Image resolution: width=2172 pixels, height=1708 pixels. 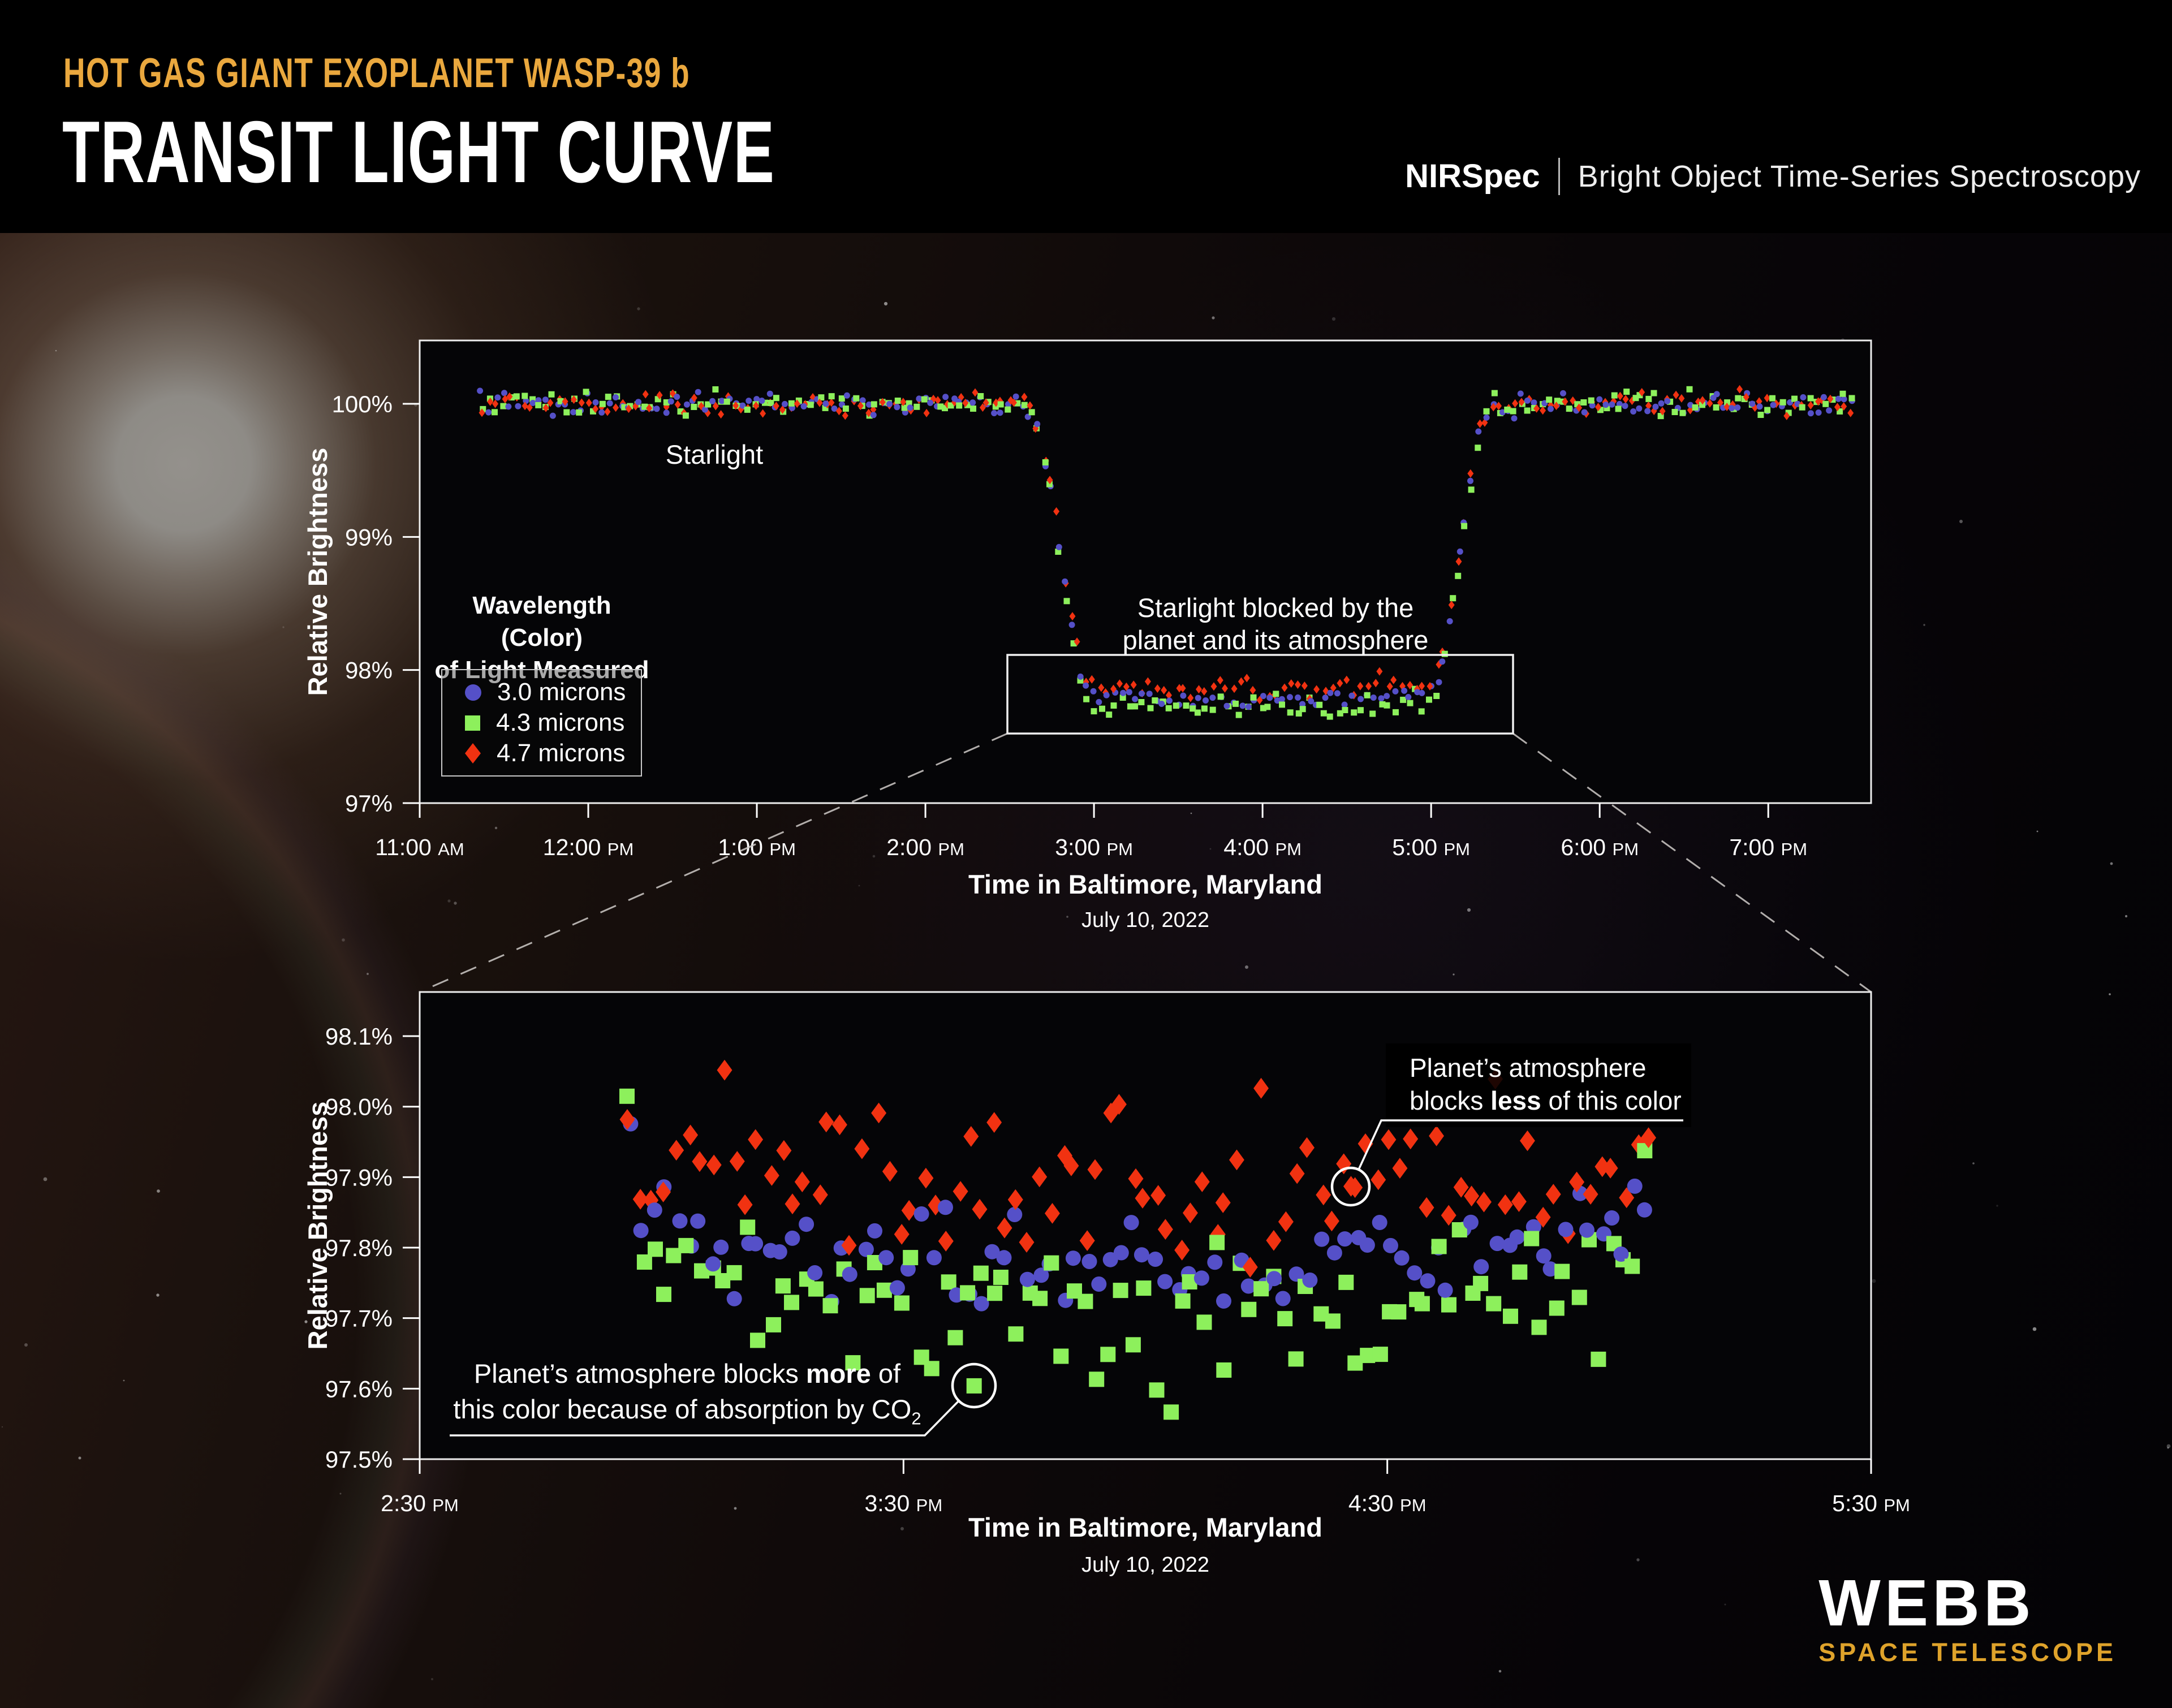 What do you see at coordinates (1559, 176) in the screenshot?
I see `divider-line` at bounding box center [1559, 176].